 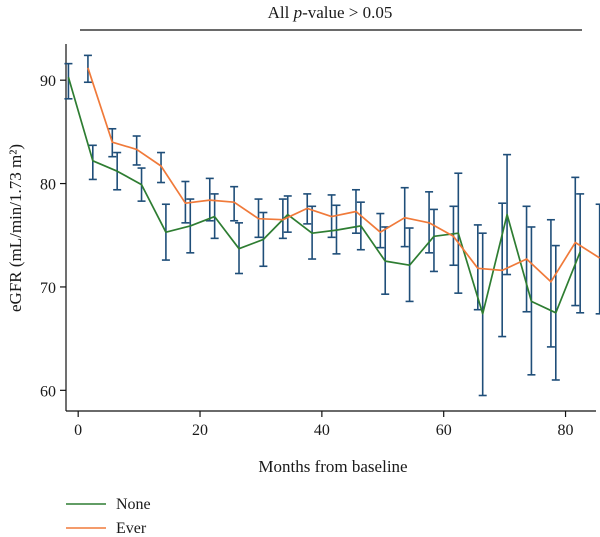 What do you see at coordinates (48, 288) in the screenshot?
I see `y-tick-label-70: 70` at bounding box center [48, 288].